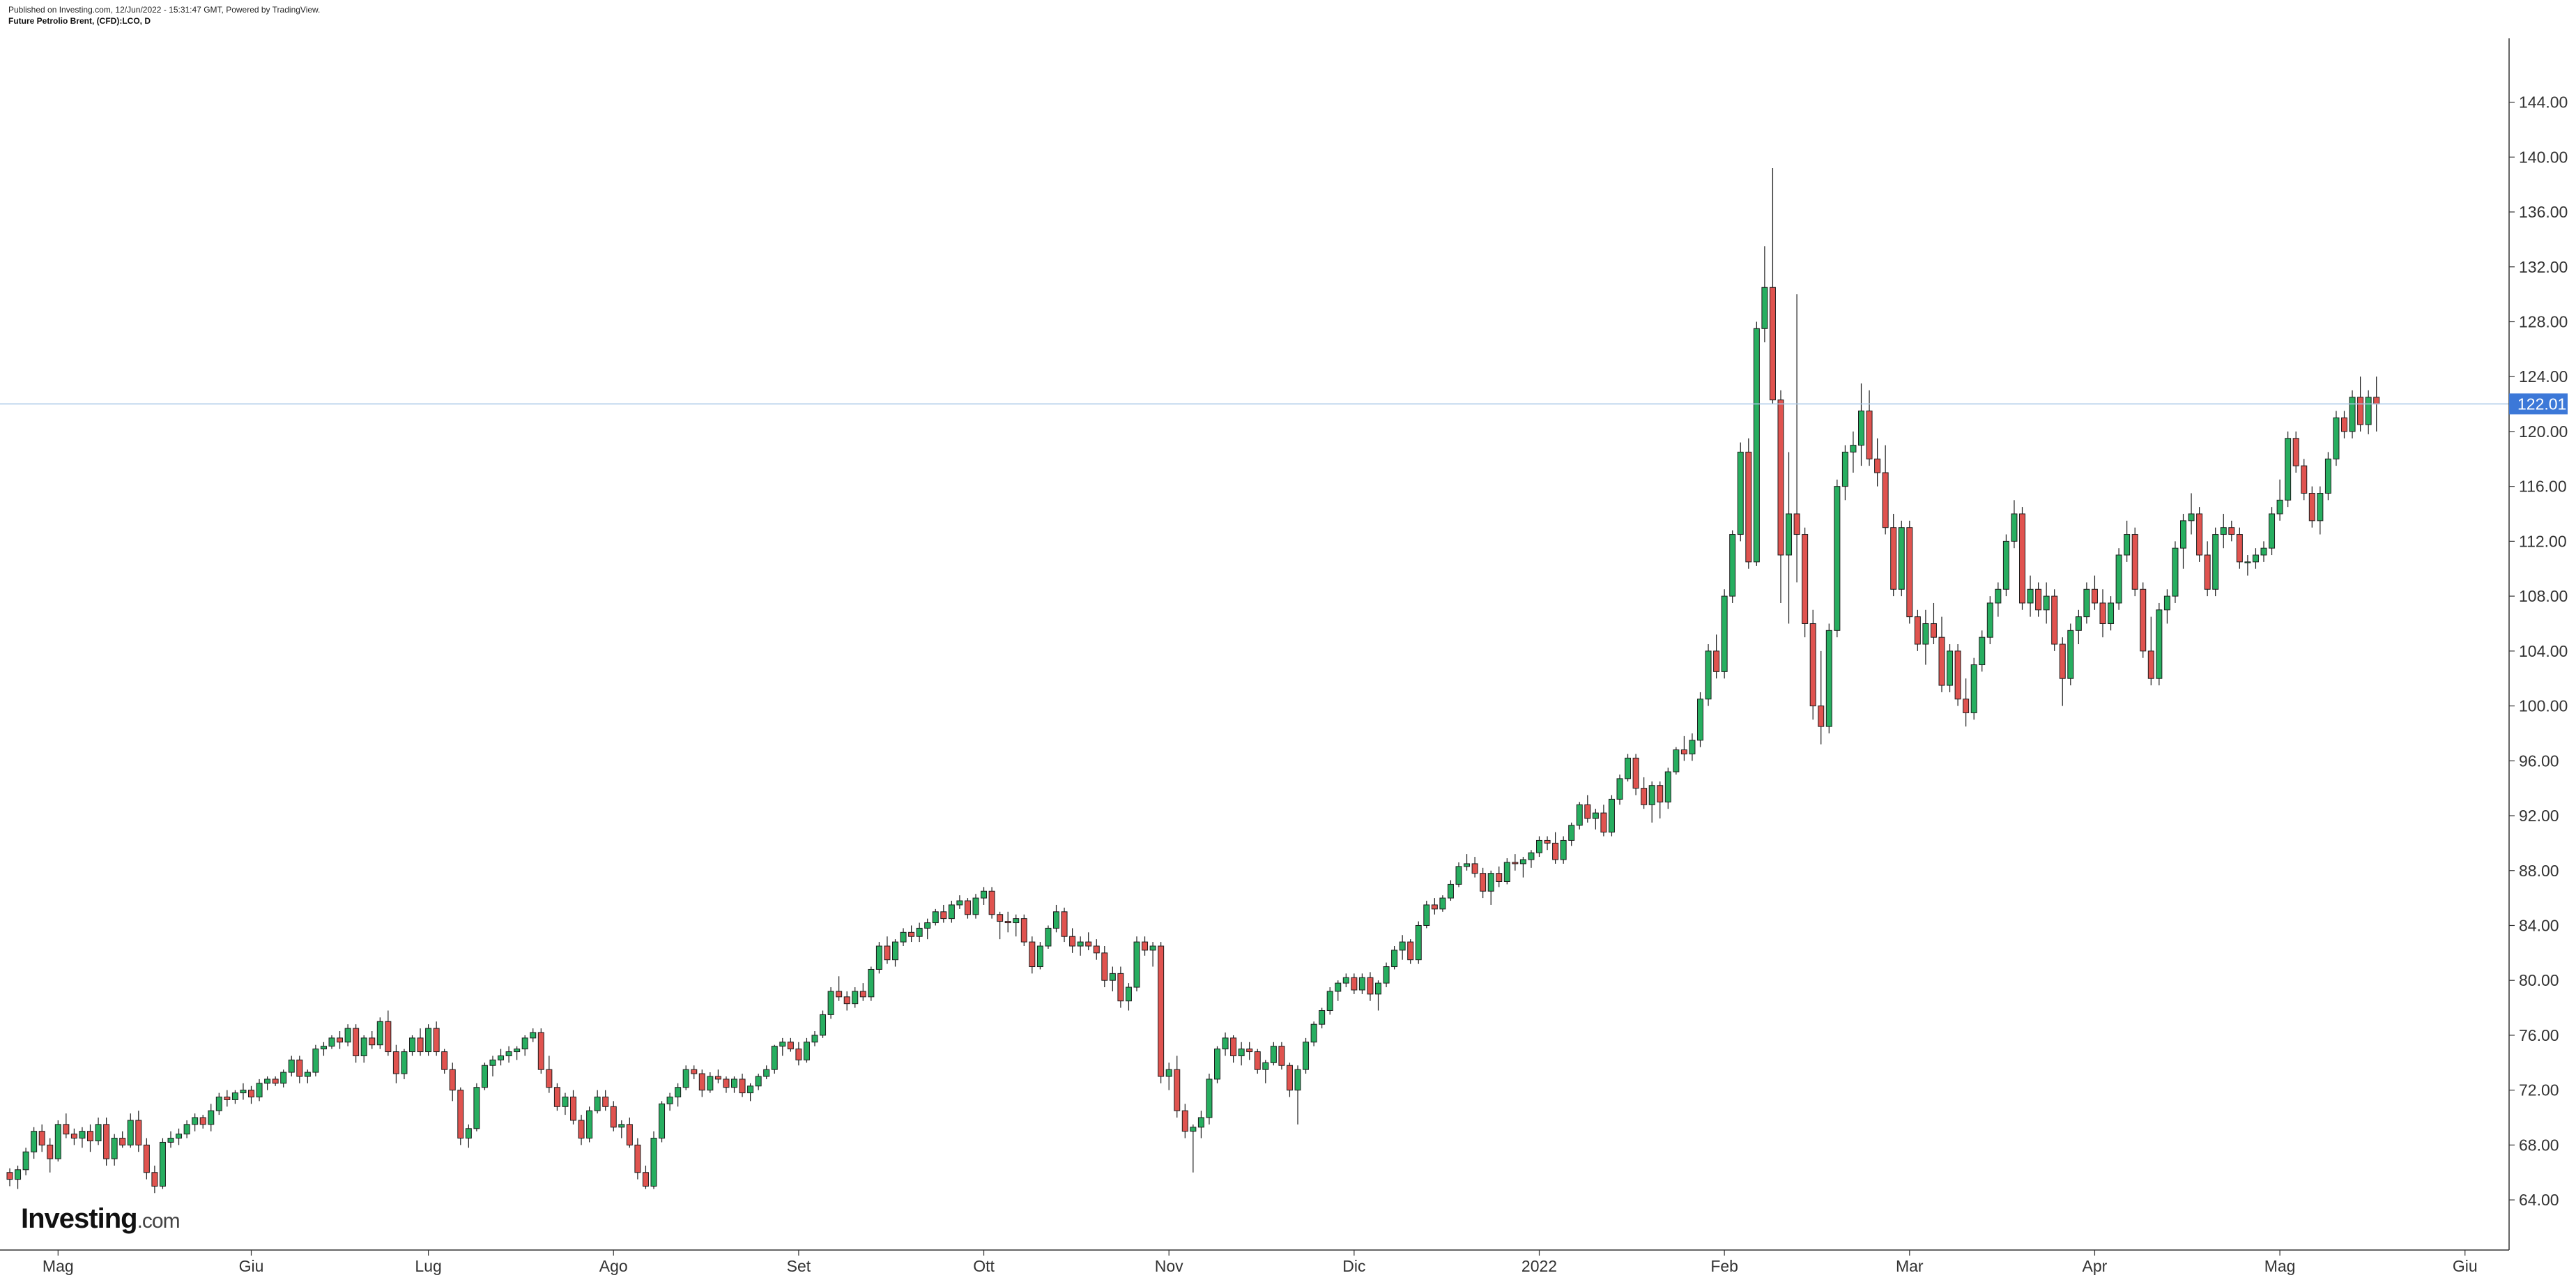  I want to click on instrument-title: Future Petrolio Brent, (CFD):LCO, D, so click(79, 21).